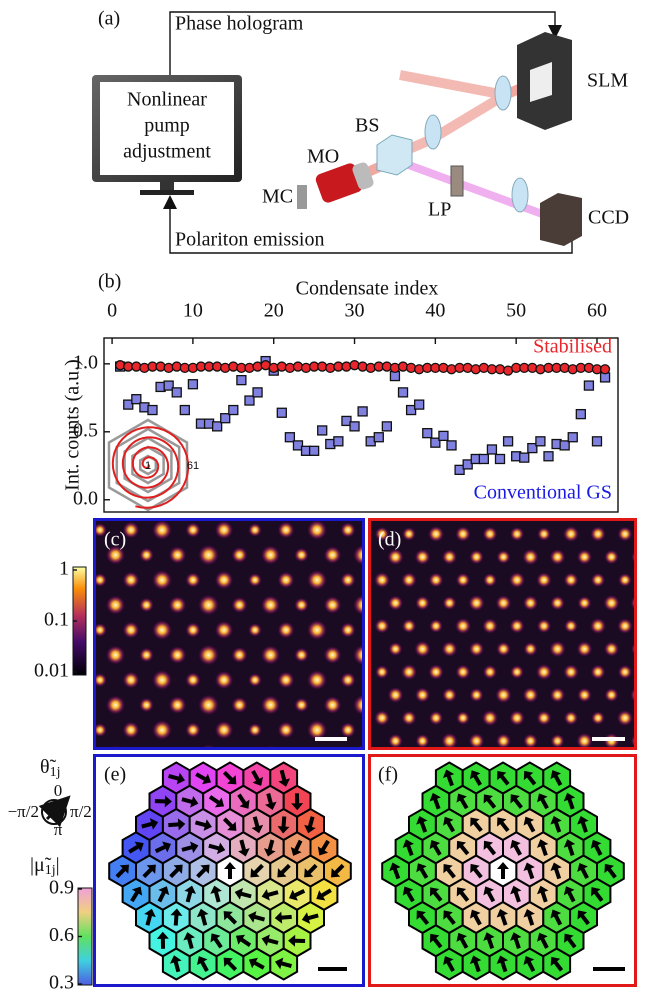  Describe the element at coordinates (277, 197) in the screenshot. I see `component-label: MC` at that location.